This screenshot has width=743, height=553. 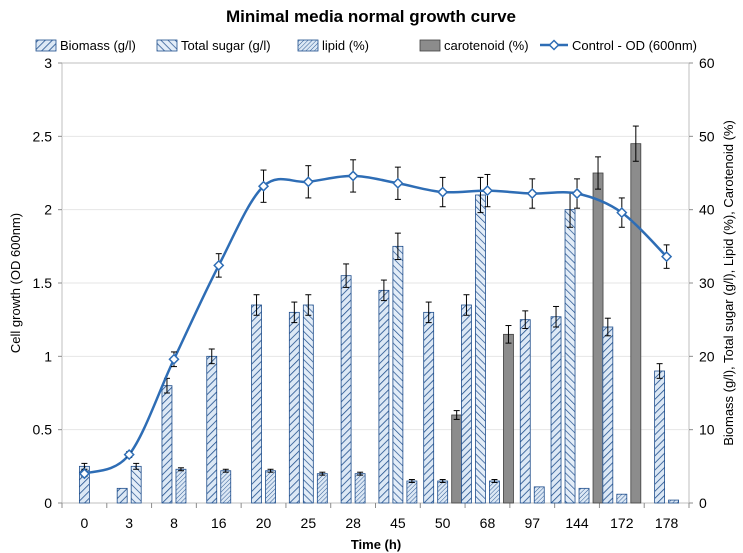 I want to click on legend-label: carotenoid (%), so click(x=486, y=45).